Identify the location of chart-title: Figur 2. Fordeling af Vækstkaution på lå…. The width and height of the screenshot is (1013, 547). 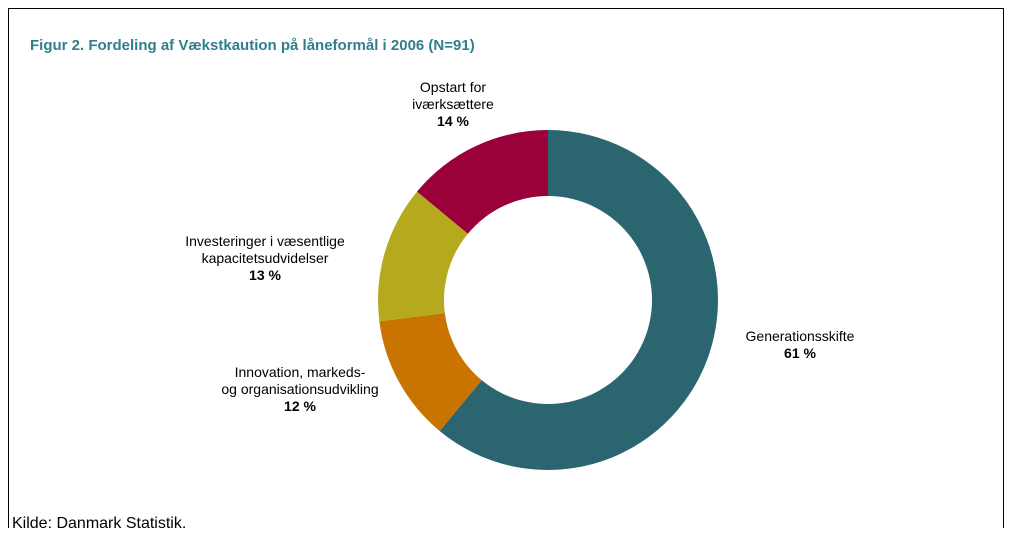
(252, 45).